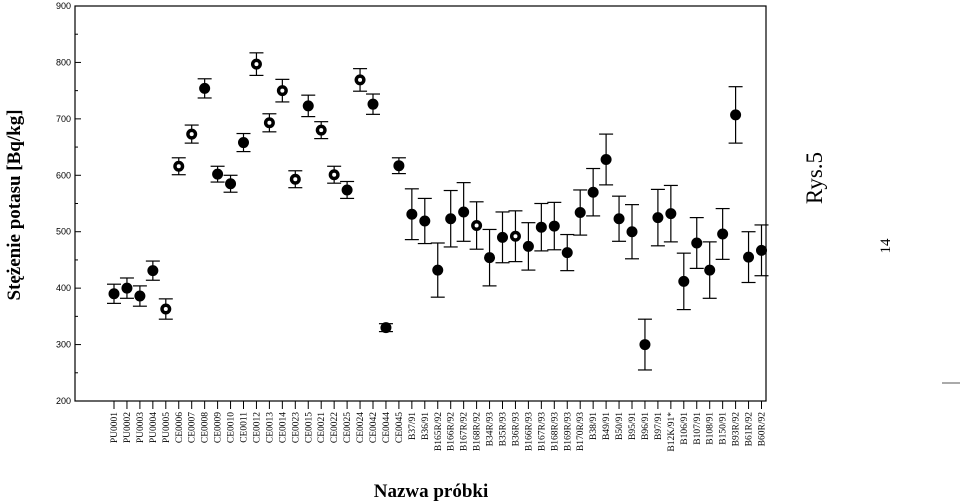 Image resolution: width=960 pixels, height=503 pixels. What do you see at coordinates (581, 431) in the screenshot?
I see `x-tick-label: B170R/93` at bounding box center [581, 431].